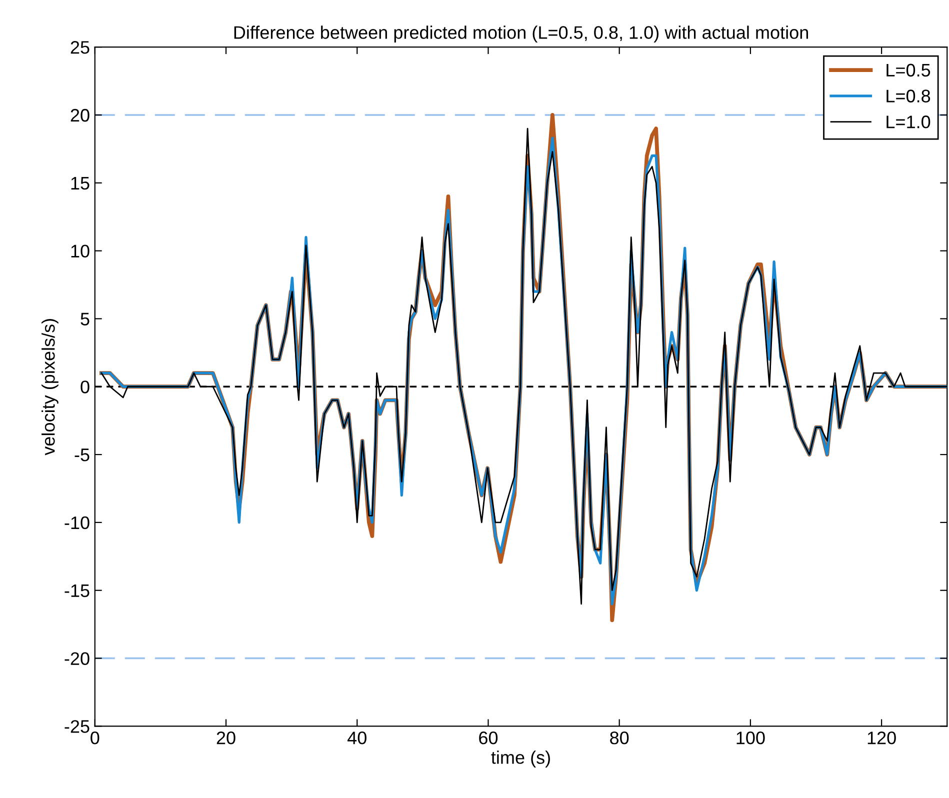 The width and height of the screenshot is (949, 798). Describe the element at coordinates (356, 738) in the screenshot. I see `x-tick-label: 40` at that location.